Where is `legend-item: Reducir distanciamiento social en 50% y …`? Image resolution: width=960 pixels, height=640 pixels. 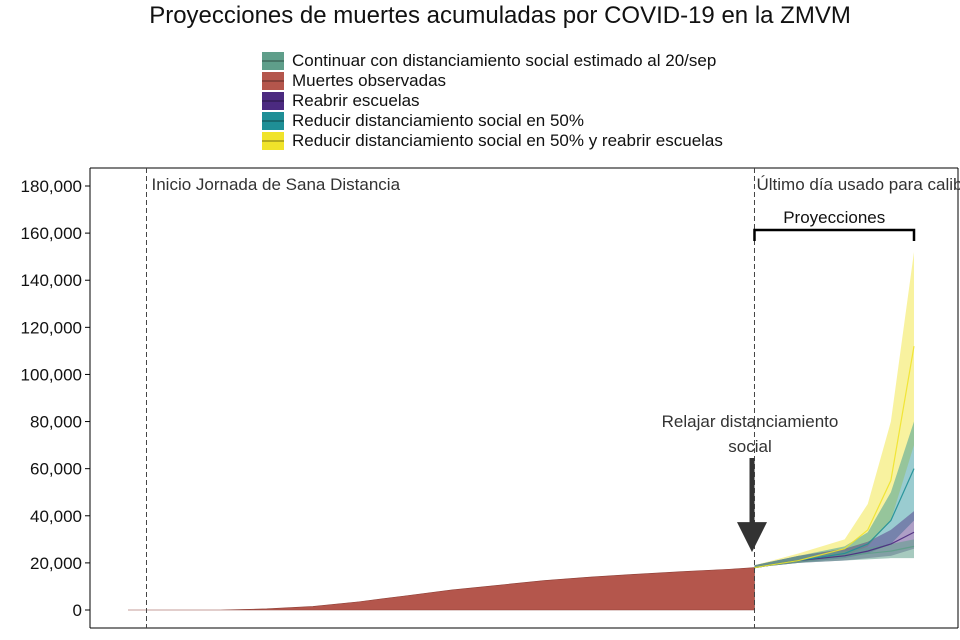 legend-item: Reducir distanciamiento social en 50% y … is located at coordinates (492, 141).